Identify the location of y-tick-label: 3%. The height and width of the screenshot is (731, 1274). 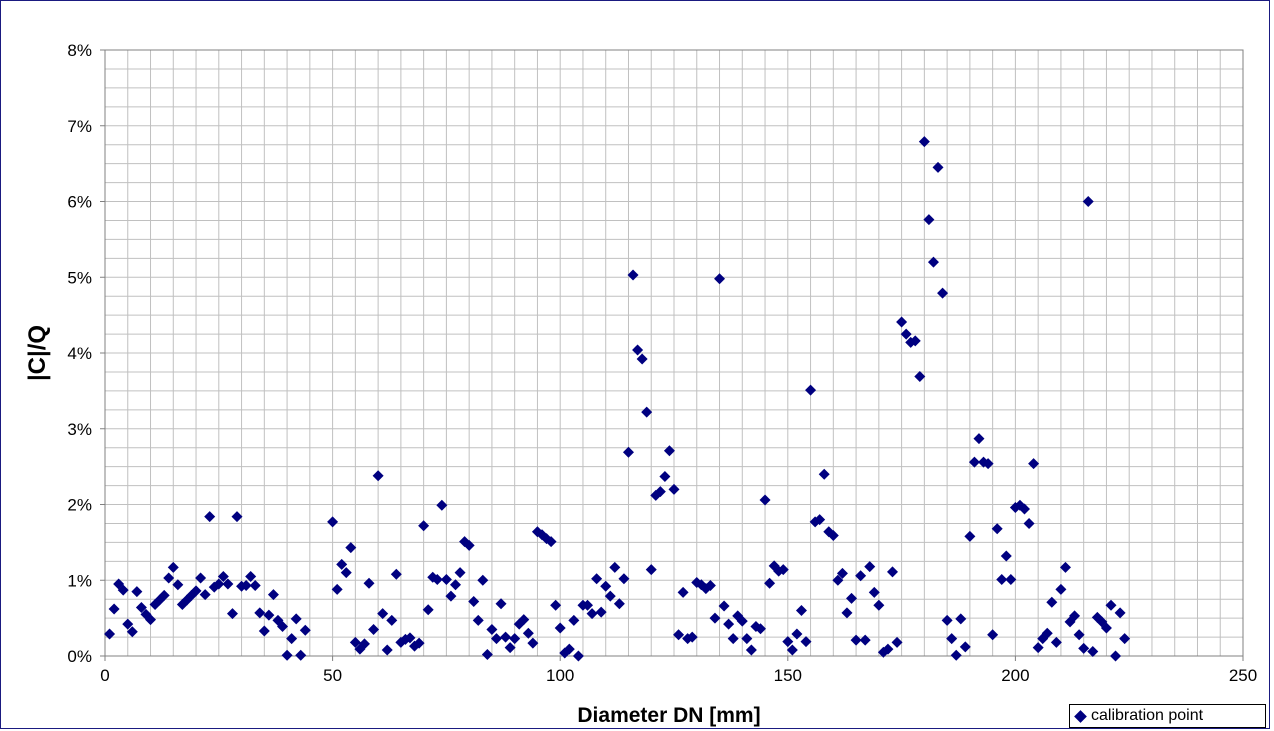
(79, 429).